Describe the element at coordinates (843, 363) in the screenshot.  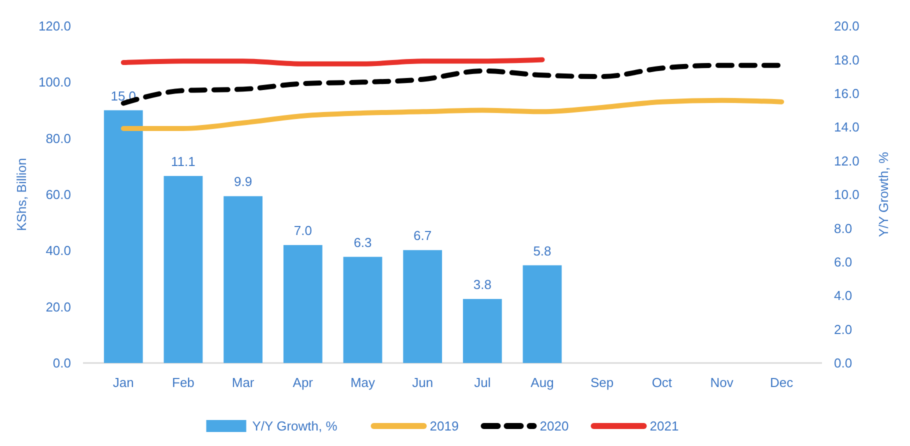
I see `y2-tick-label: 0.0` at that location.